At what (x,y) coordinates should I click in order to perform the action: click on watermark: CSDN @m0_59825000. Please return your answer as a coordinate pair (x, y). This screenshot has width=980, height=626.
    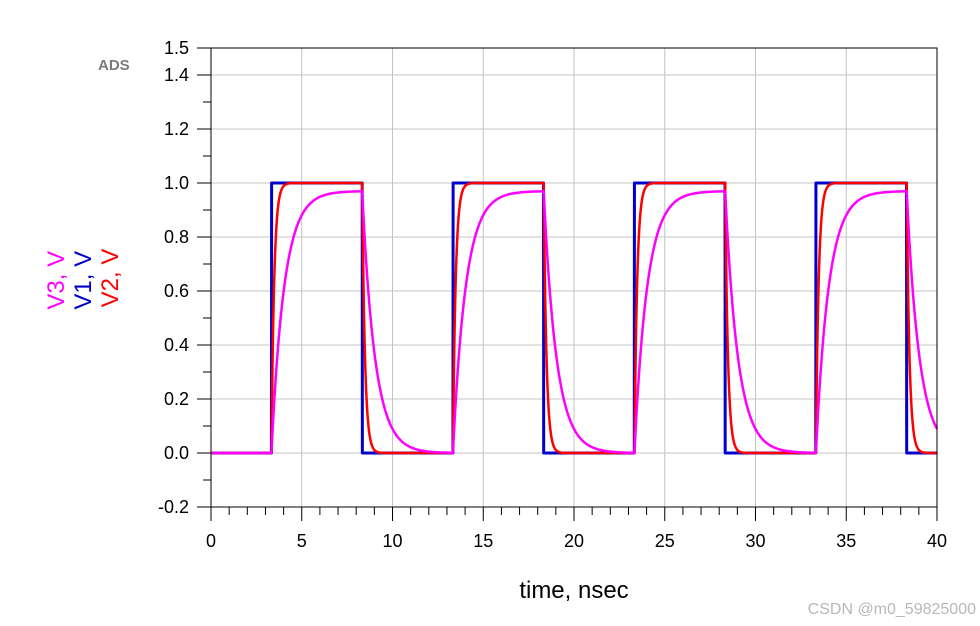
    Looking at the image, I should click on (892, 609).